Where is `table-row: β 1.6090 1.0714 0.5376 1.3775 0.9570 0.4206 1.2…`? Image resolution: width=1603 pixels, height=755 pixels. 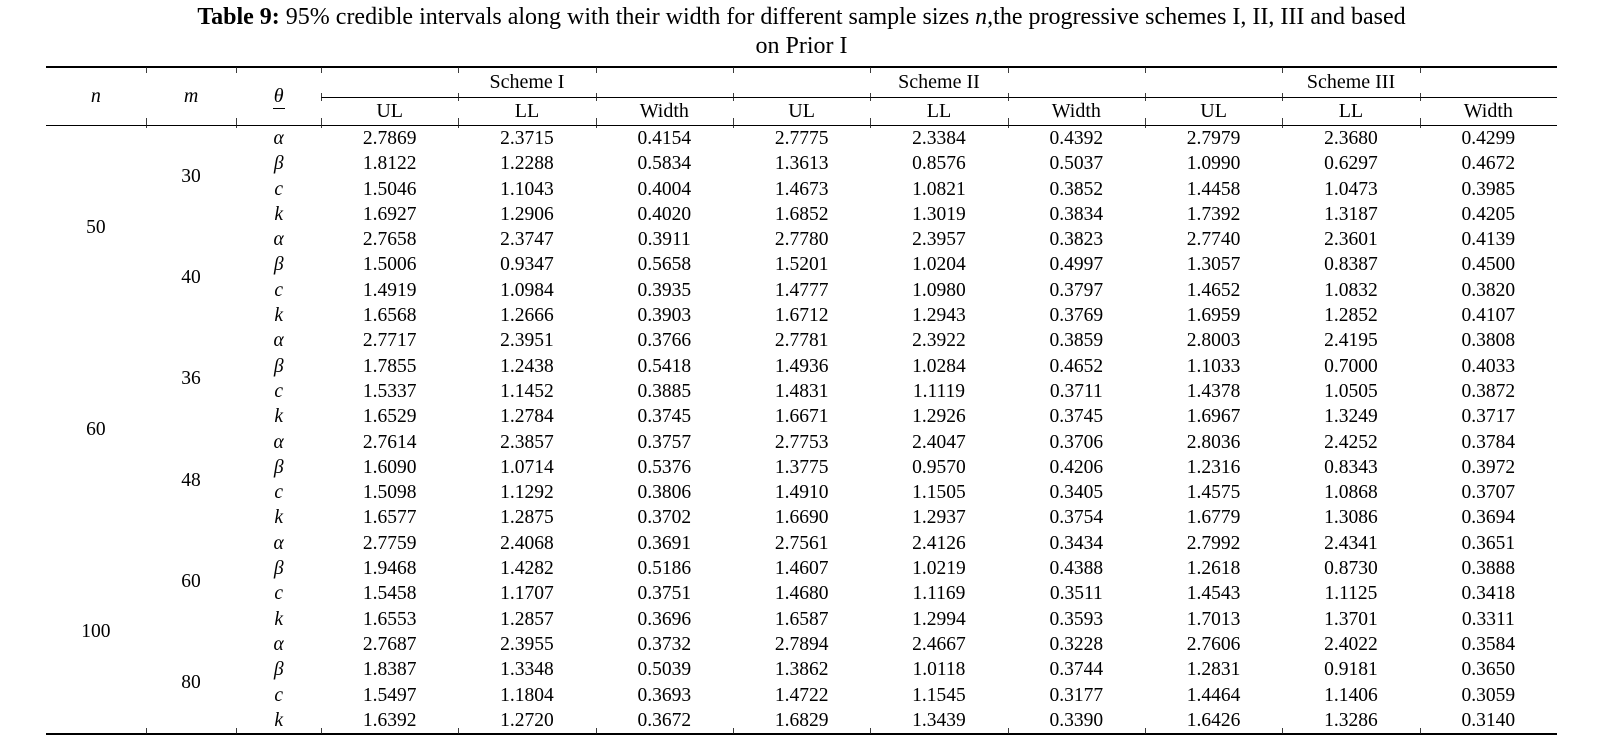 table-row: β 1.6090 1.0714 0.5376 1.3775 0.9570 0.4206 1.2… is located at coordinates (801, 467).